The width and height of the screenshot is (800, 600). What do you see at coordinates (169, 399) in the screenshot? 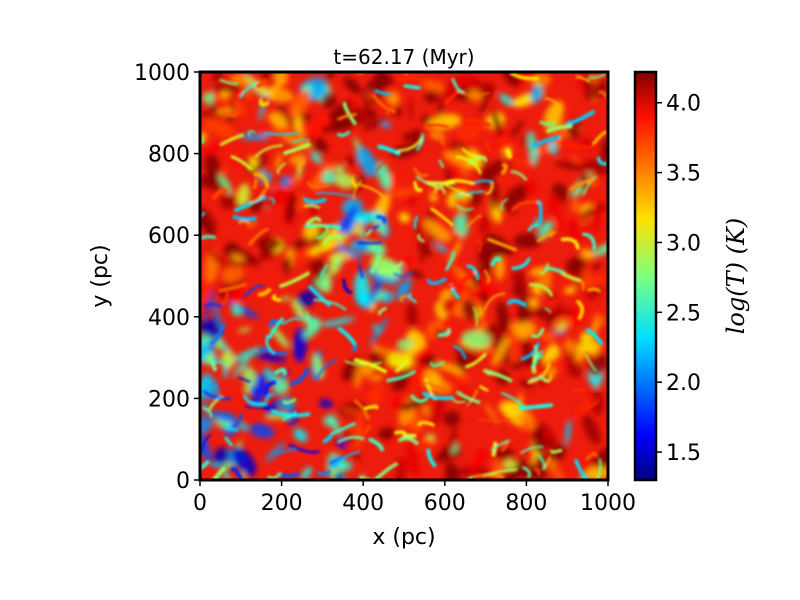
I see `y-tick-label: 200` at bounding box center [169, 399].